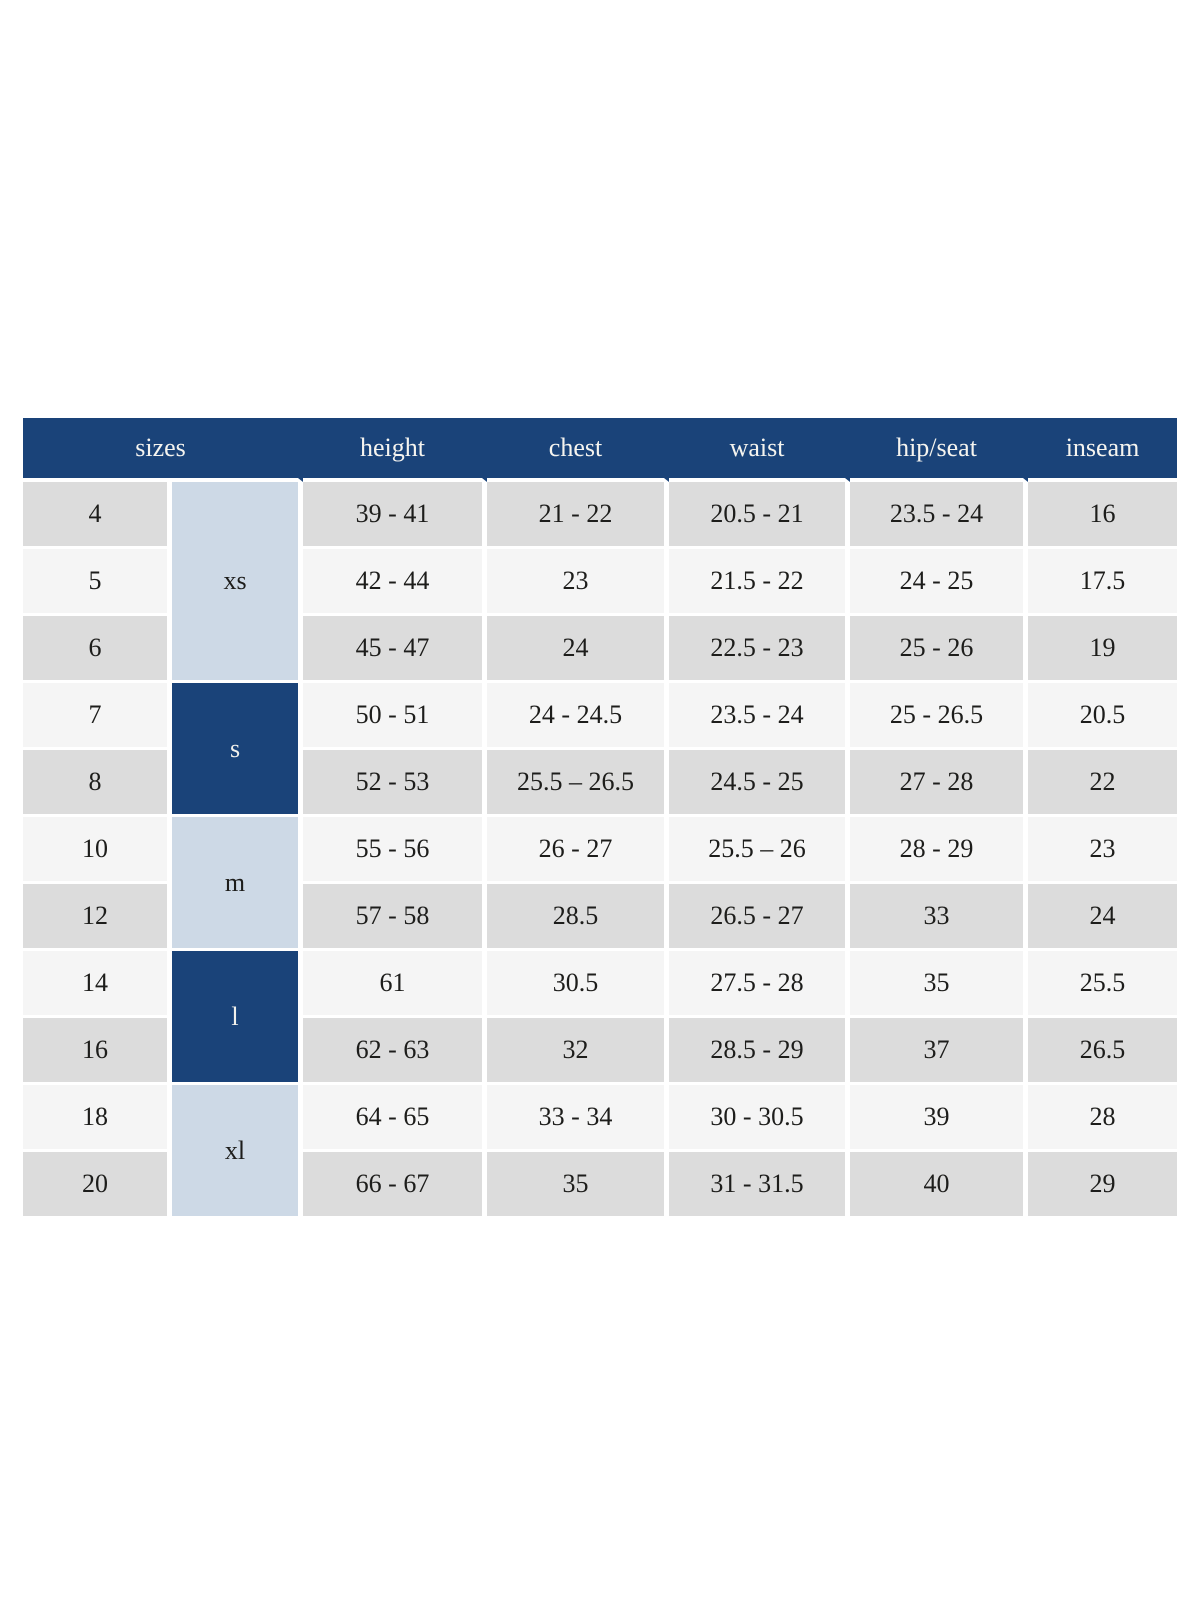 The width and height of the screenshot is (1200, 1600). I want to click on table-row-size-14: 14 l 61 30.5 27.5 - 28 35 25.5, so click(600, 1018).